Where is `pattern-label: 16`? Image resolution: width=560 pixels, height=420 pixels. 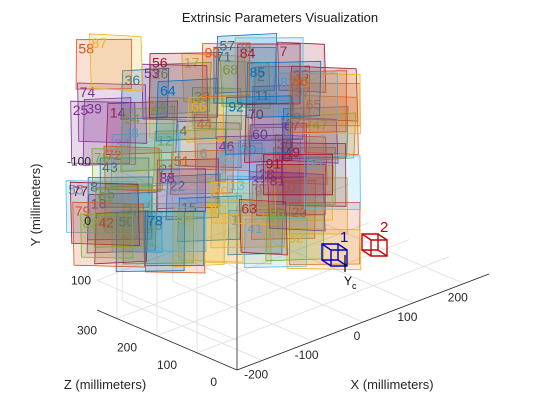 pattern-label: 16 is located at coordinates (155, 225).